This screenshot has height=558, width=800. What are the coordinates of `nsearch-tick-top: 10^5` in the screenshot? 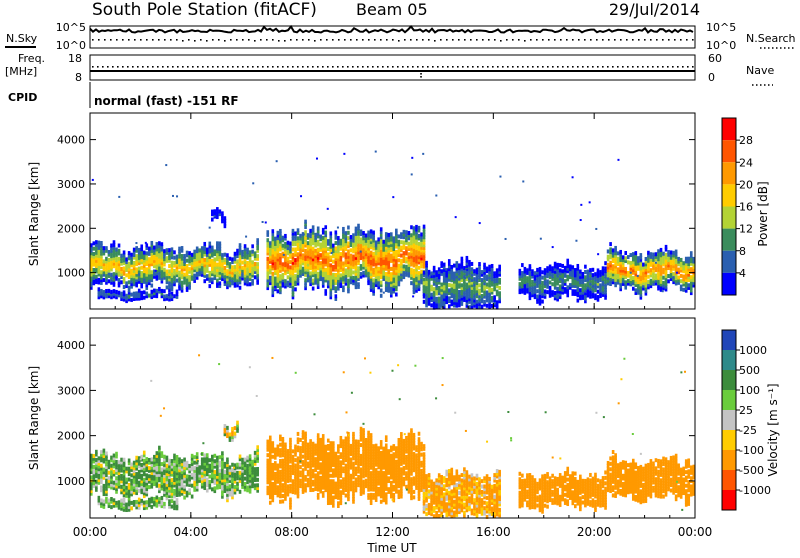 It's located at (721, 27).